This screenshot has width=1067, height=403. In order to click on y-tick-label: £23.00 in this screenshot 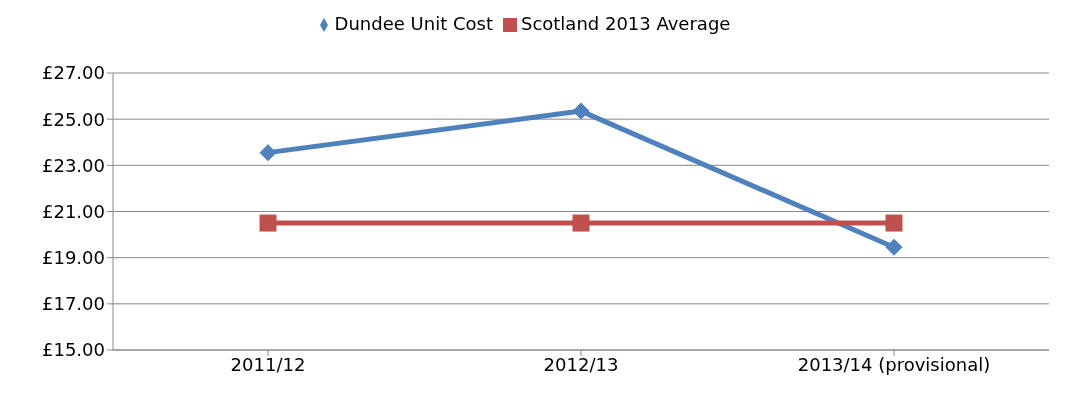, I will do `click(73, 165)`.